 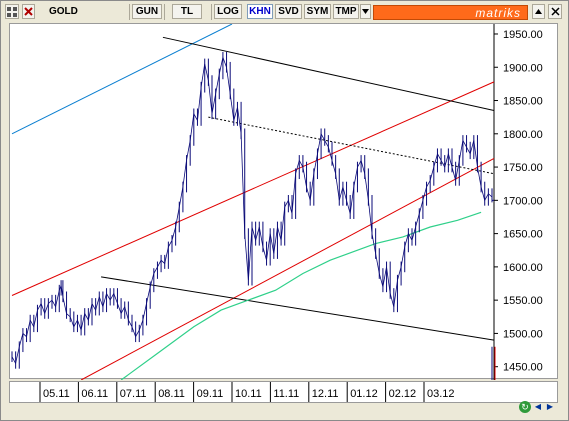 I want to click on close-button, so click(x=555, y=11).